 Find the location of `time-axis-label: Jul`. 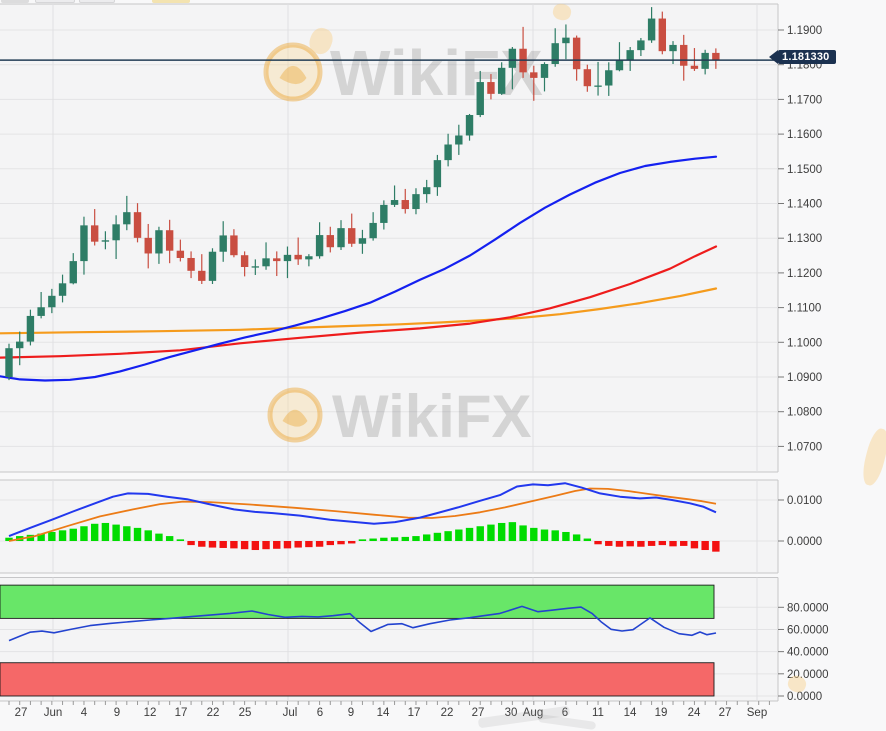

time-axis-label: Jul is located at coordinates (290, 713).